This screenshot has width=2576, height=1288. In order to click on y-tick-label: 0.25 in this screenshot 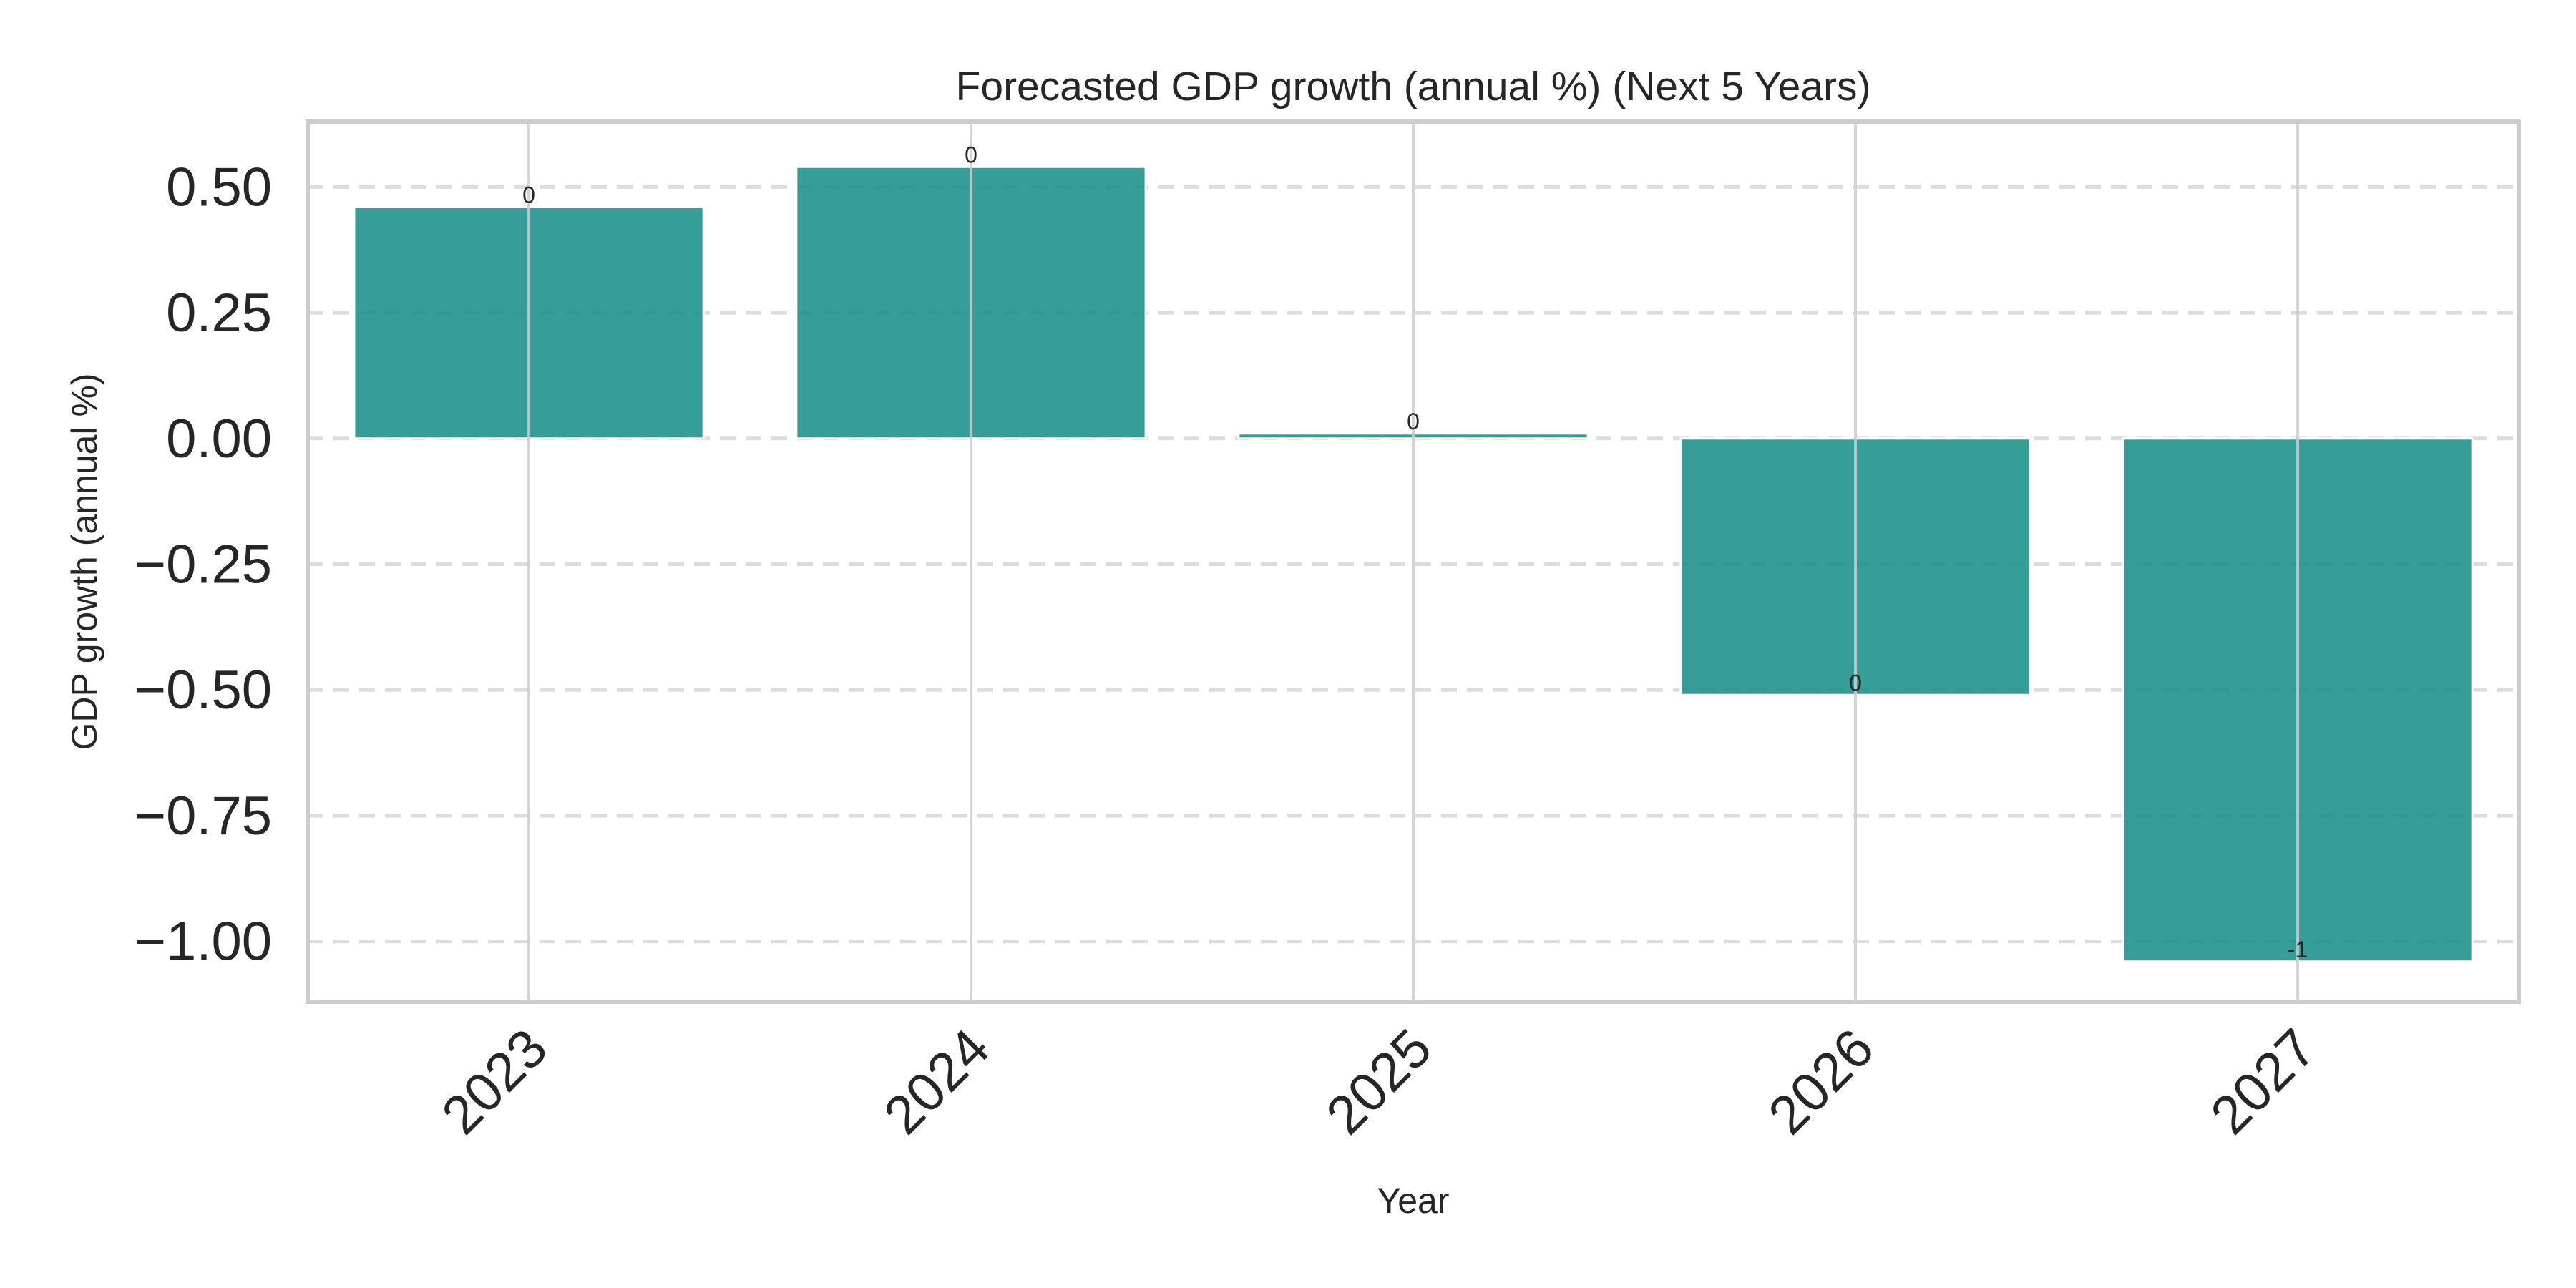, I will do `click(219, 313)`.